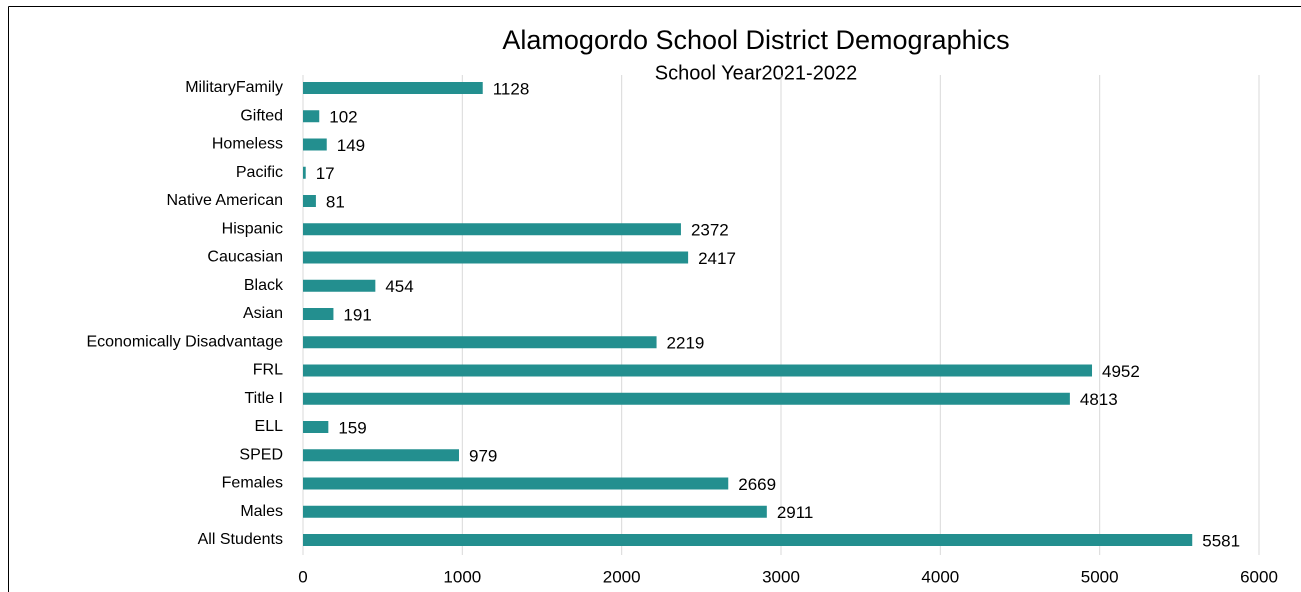  Describe the element at coordinates (343, 117) in the screenshot. I see `value-label: 102` at that location.